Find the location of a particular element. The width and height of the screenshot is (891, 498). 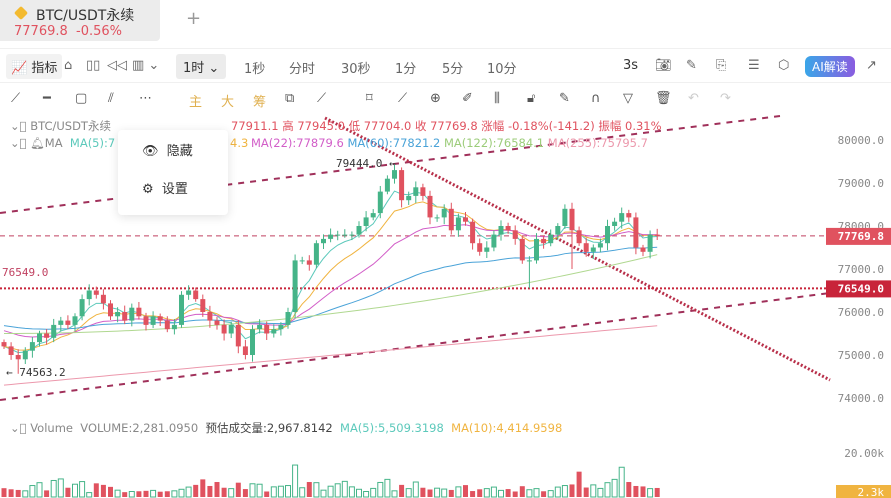

grid-icon: ▯▯ is located at coordinates (93, 65).